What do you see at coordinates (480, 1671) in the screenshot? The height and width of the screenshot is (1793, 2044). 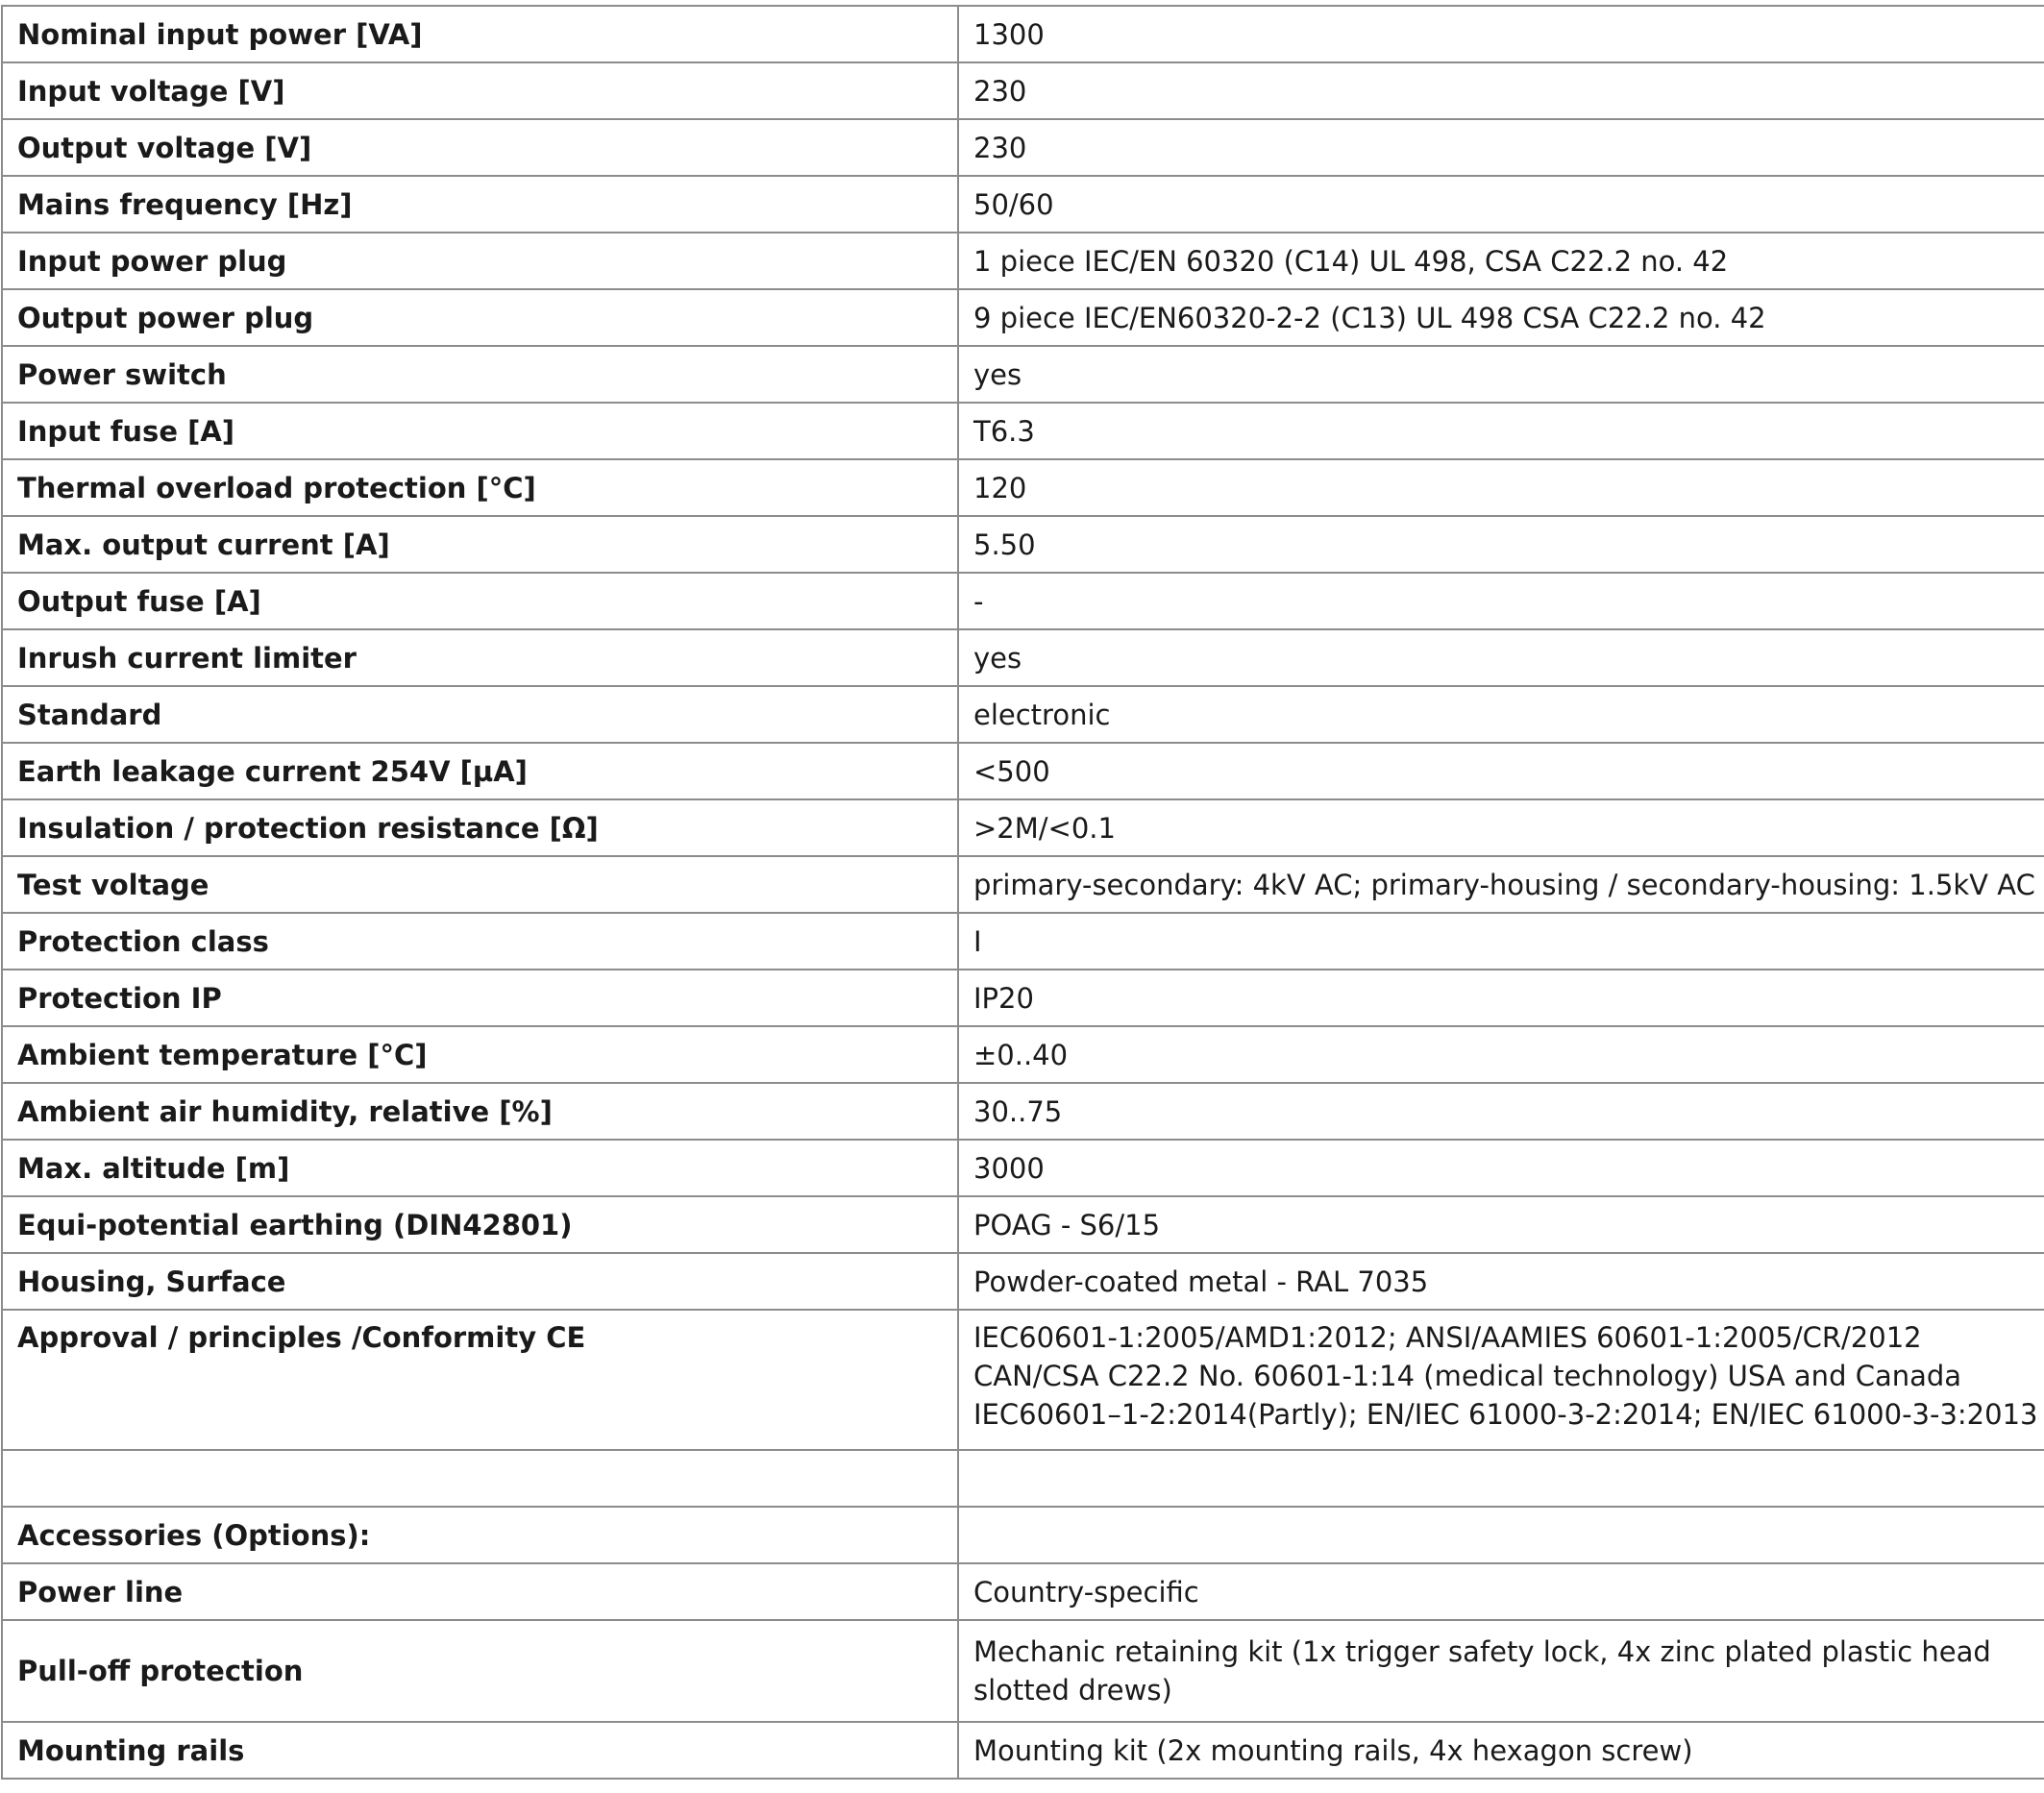 I see `row-label: Pull-off protection` at bounding box center [480, 1671].